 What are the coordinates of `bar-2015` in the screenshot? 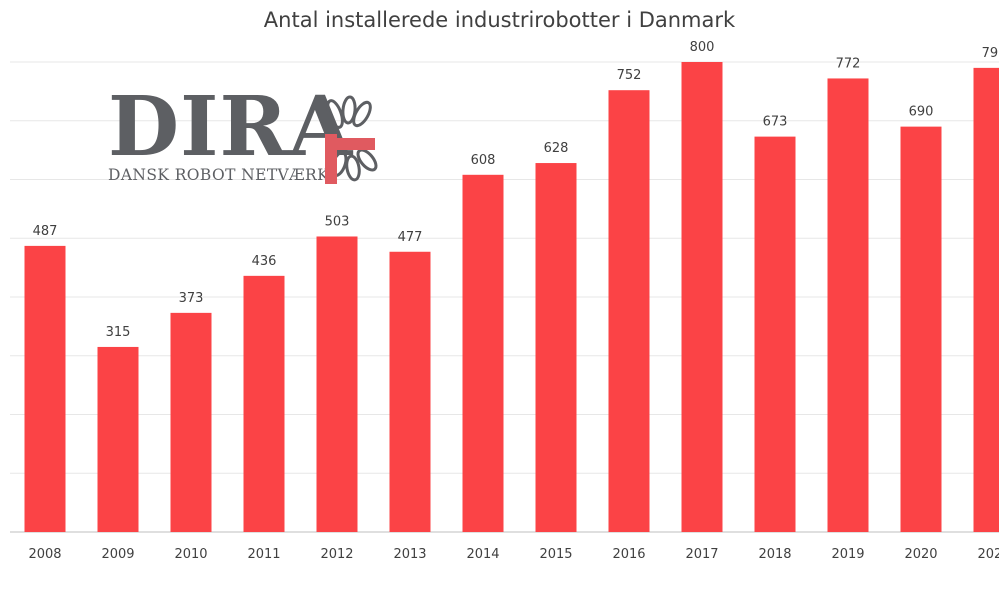 It's located at (556, 348).